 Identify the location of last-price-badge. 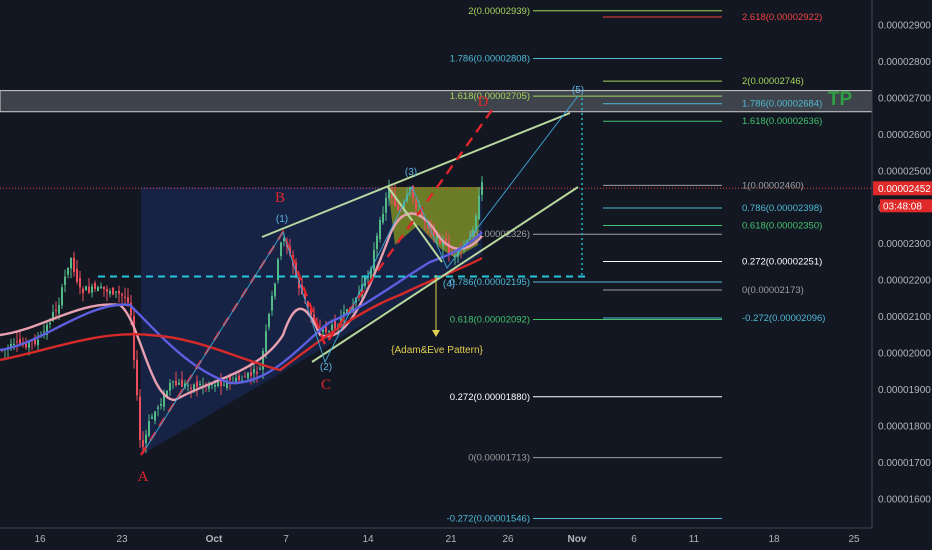
(902, 188).